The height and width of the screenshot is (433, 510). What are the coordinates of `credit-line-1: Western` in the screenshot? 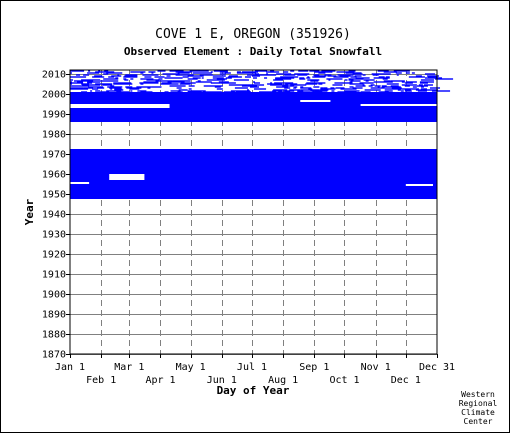 It's located at (478, 394).